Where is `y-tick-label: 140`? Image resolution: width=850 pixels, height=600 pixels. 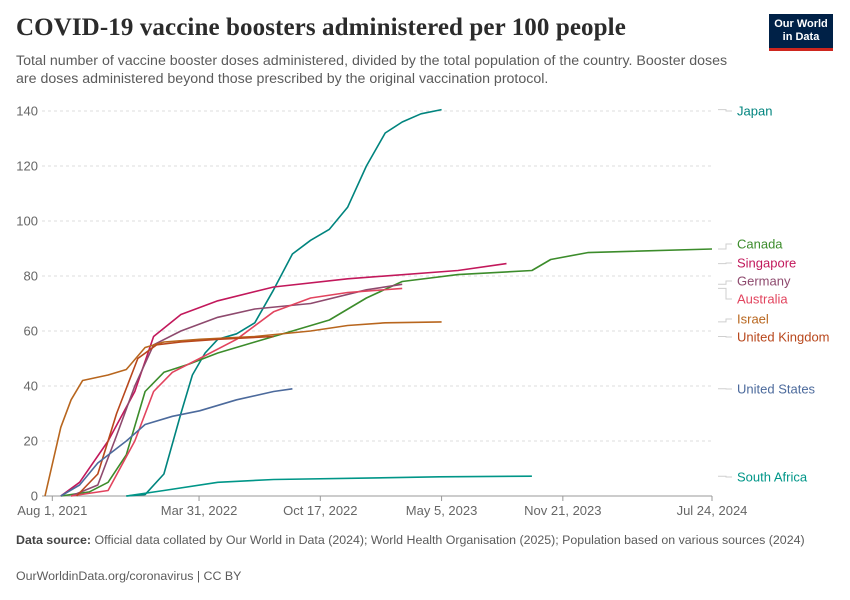
y-tick-label: 140 is located at coordinates (27, 111).